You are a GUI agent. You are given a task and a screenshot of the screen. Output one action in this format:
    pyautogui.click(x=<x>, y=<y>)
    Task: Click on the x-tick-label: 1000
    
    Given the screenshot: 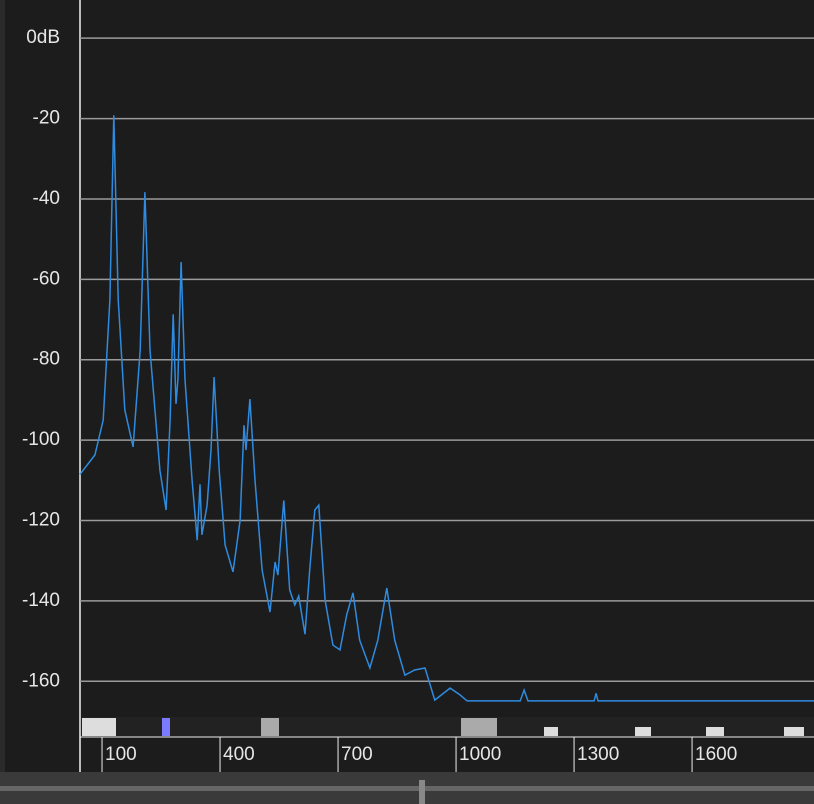 What is the action you would take?
    pyautogui.click(x=480, y=754)
    